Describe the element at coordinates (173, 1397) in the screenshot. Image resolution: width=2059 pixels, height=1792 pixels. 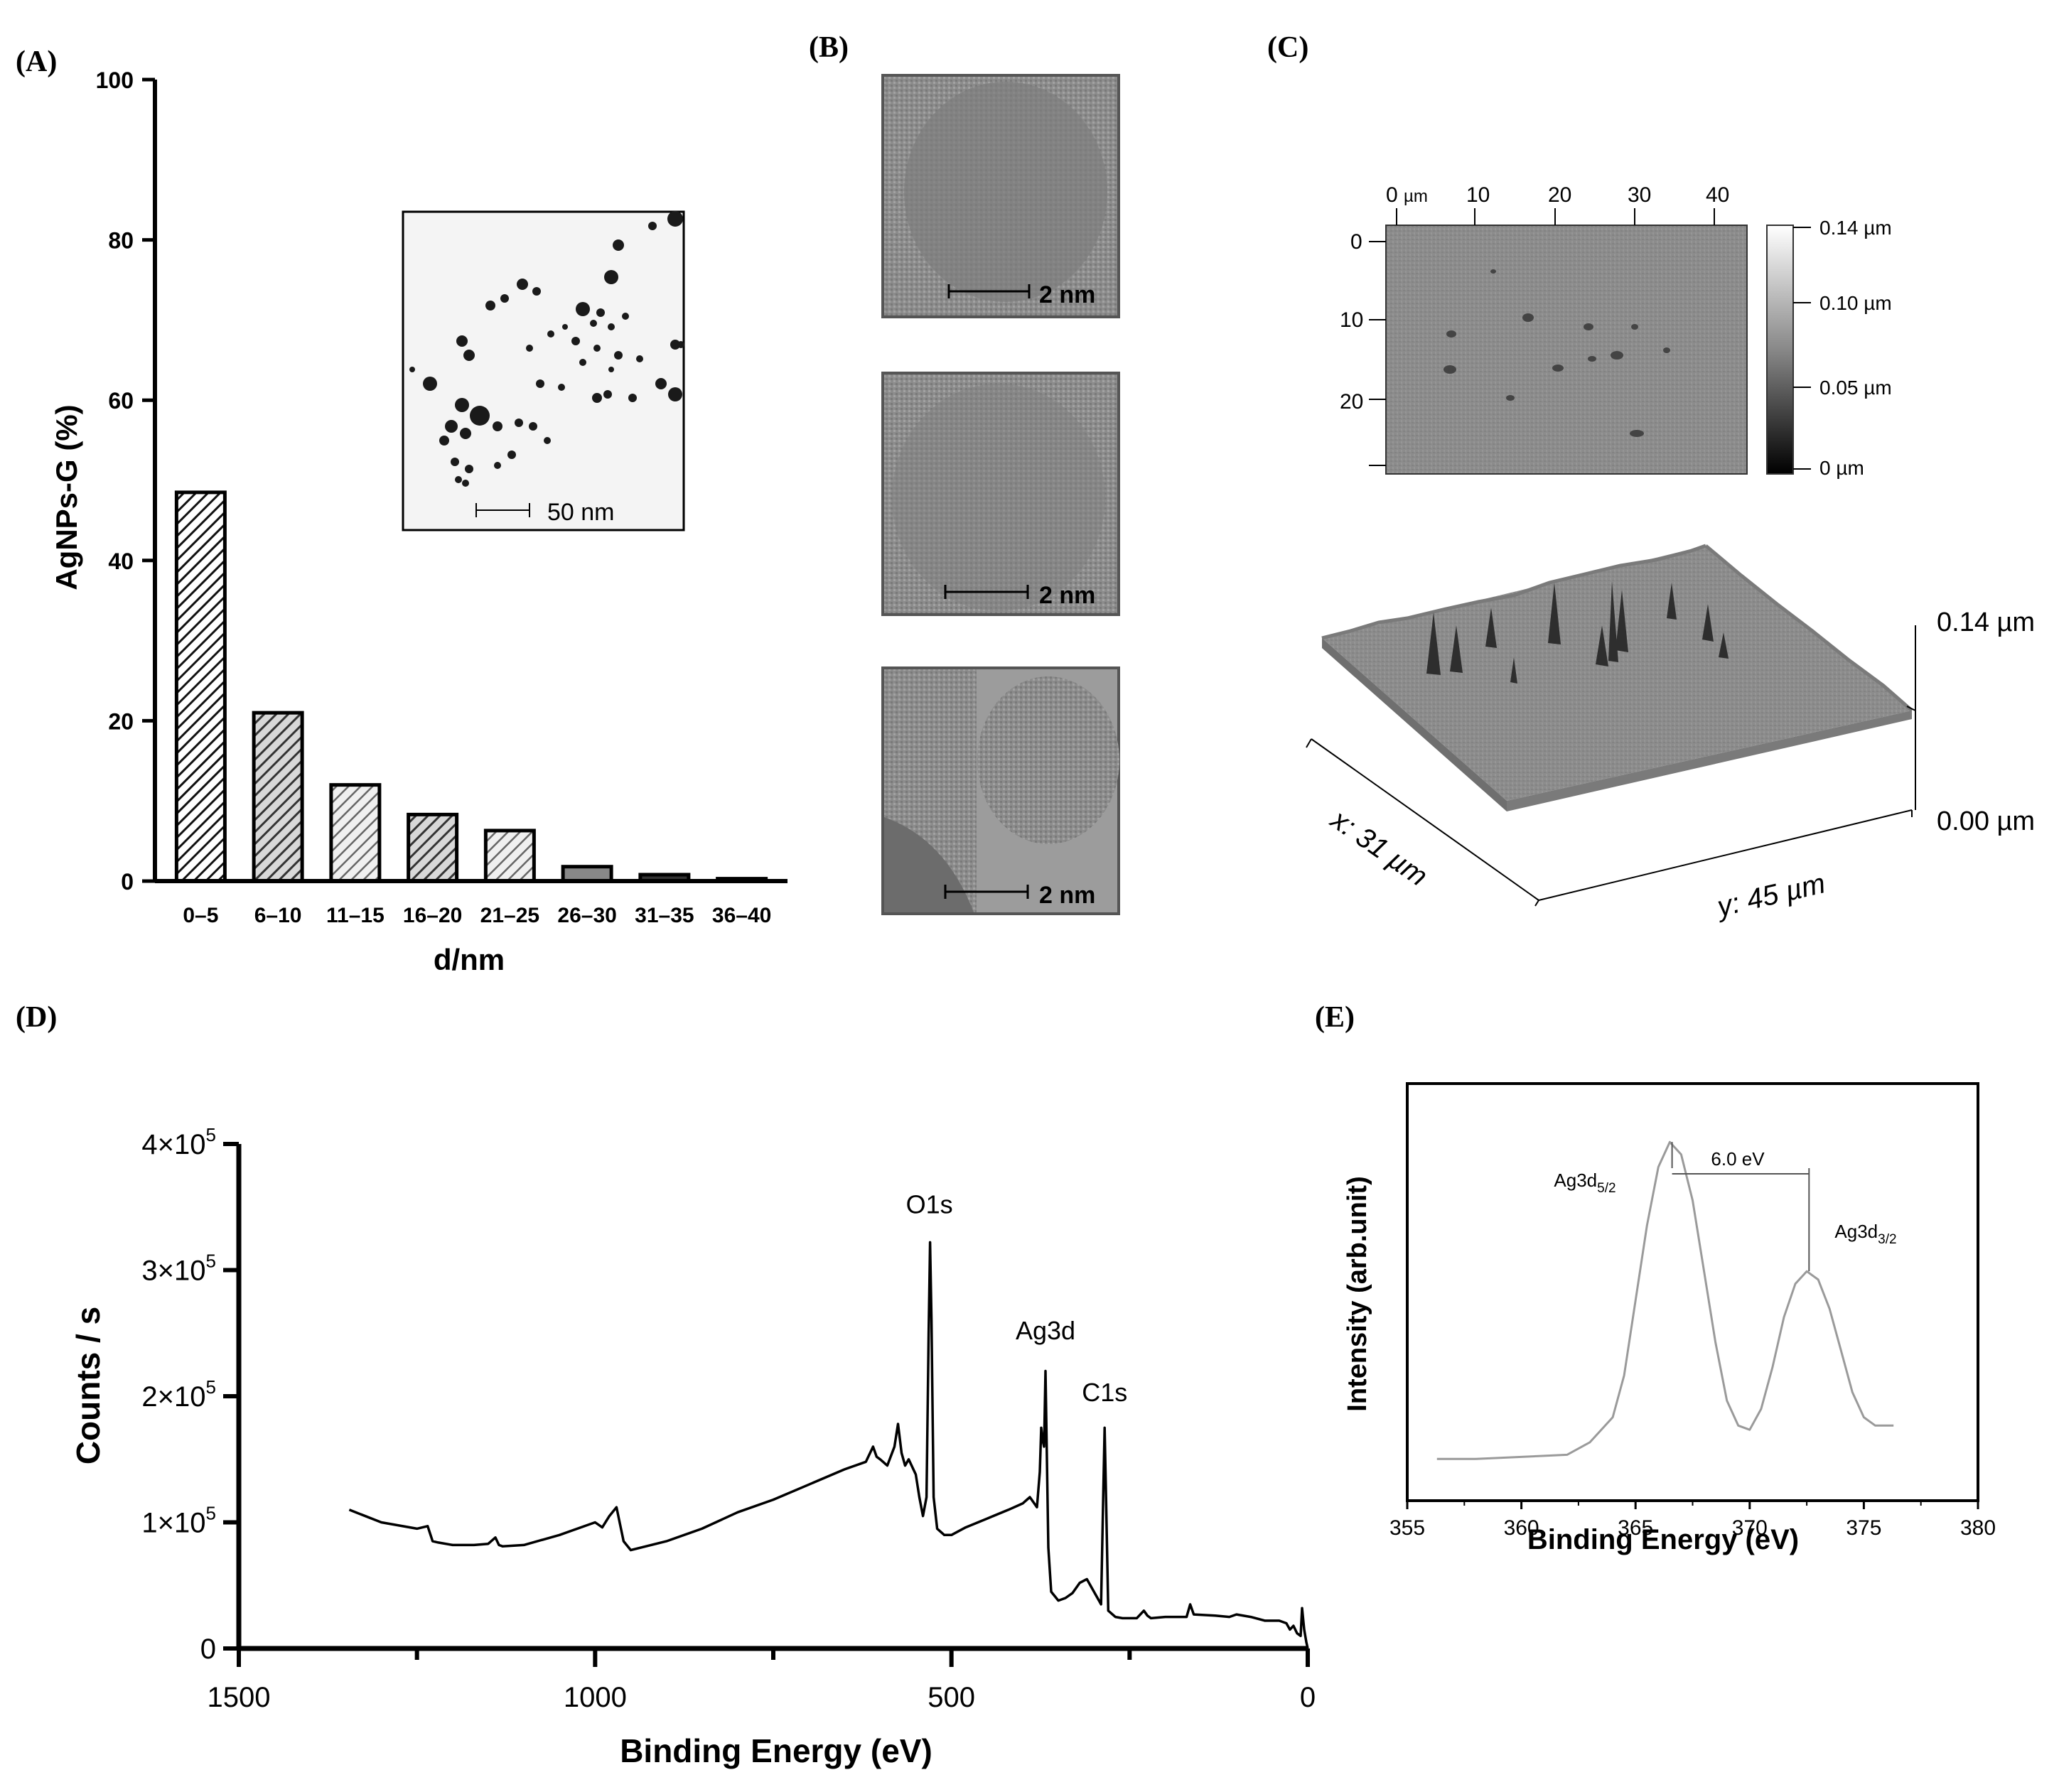
I see `chart-d-ytick-base: 2×10` at that location.